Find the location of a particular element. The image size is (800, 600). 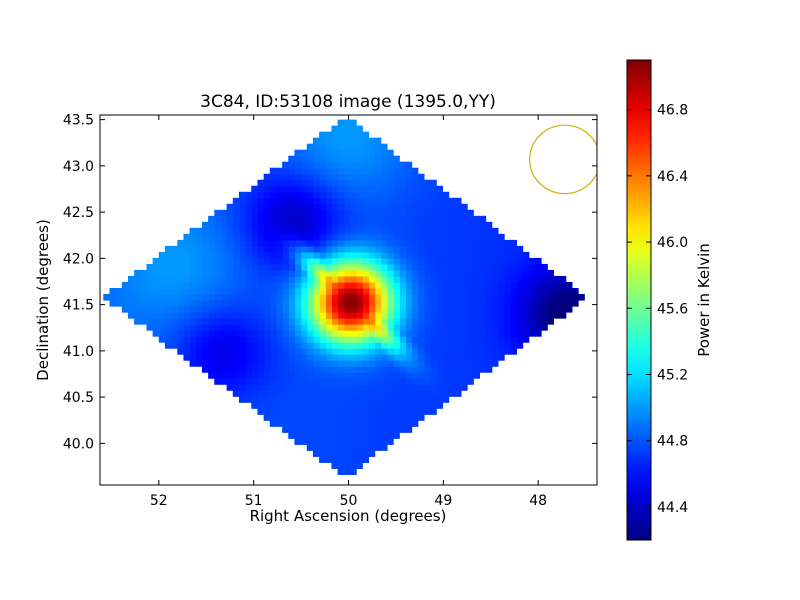

x-tick-label: 48 is located at coordinates (538, 501).